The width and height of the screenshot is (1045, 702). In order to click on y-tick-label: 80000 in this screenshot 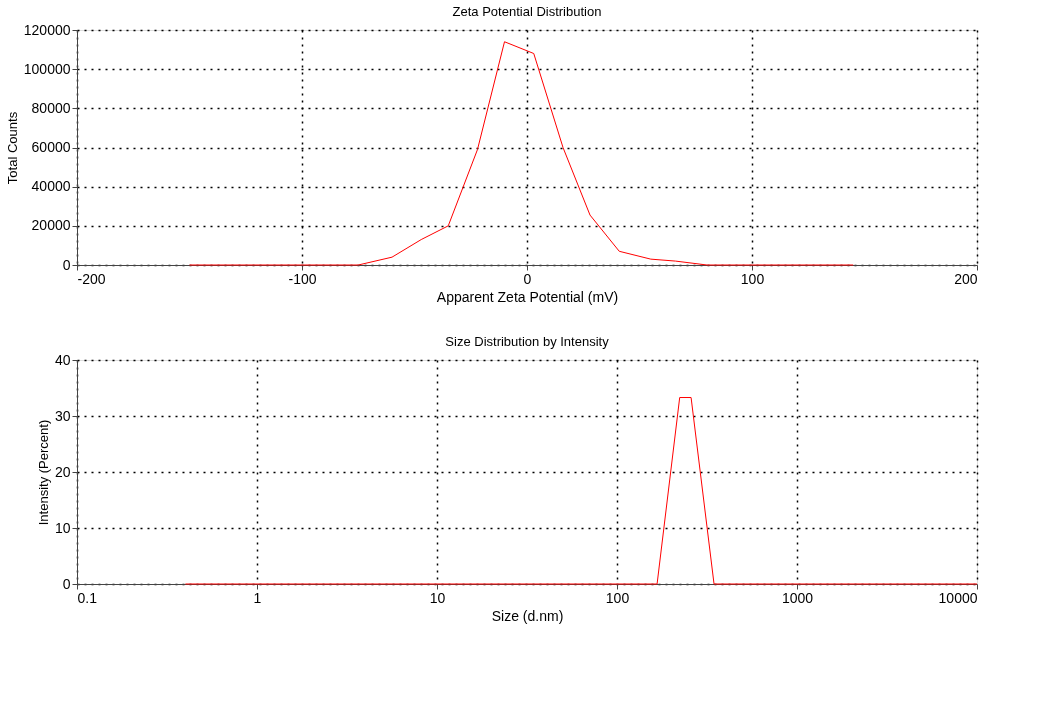, I will do `click(51, 107)`.